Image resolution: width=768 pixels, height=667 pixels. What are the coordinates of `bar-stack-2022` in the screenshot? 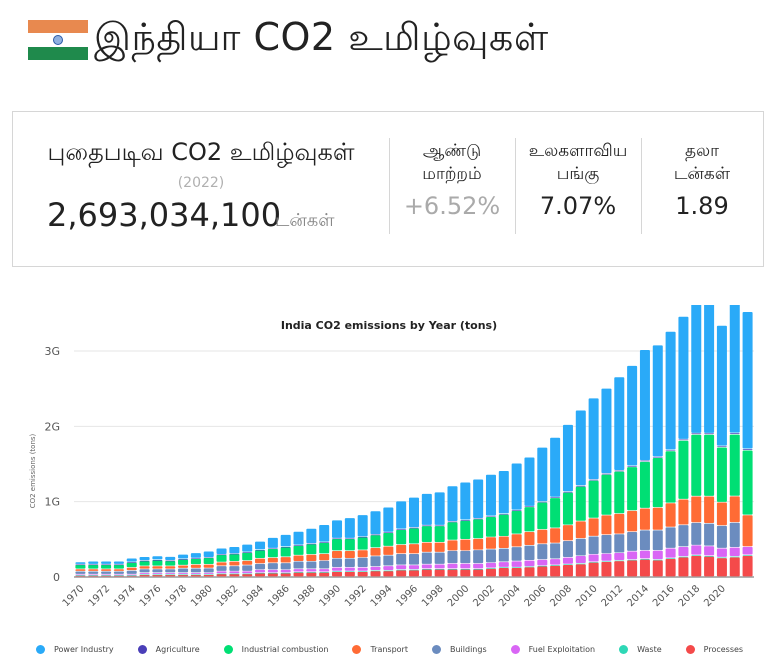 It's located at (747, 444).